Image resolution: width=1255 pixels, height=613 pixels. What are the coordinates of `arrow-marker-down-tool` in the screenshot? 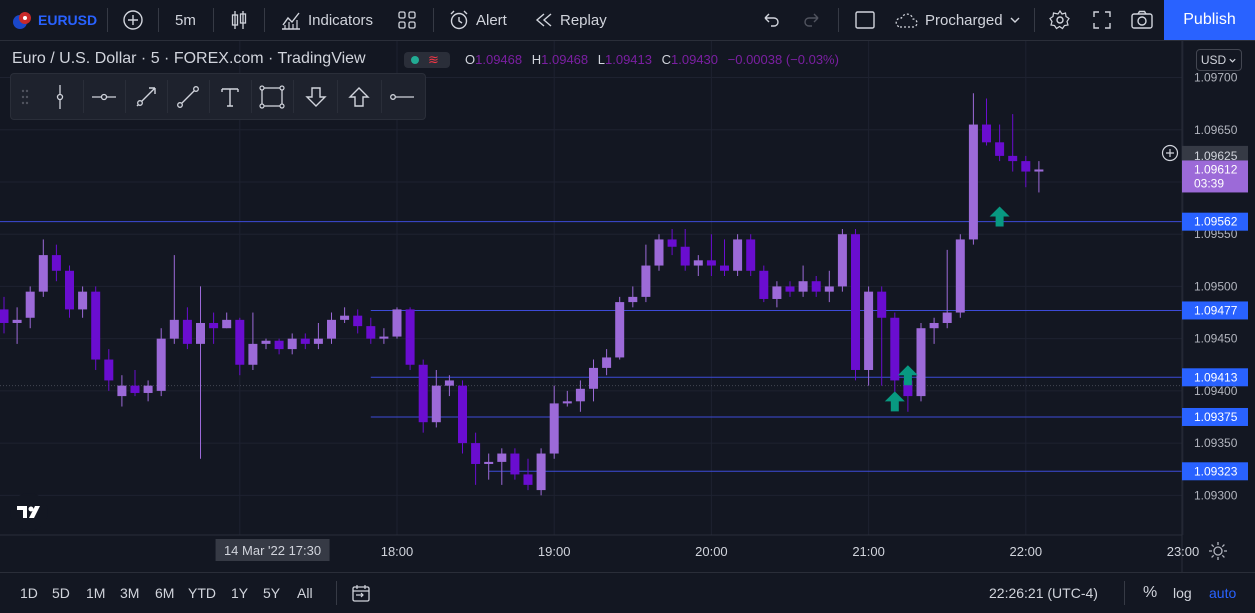 It's located at (316, 96).